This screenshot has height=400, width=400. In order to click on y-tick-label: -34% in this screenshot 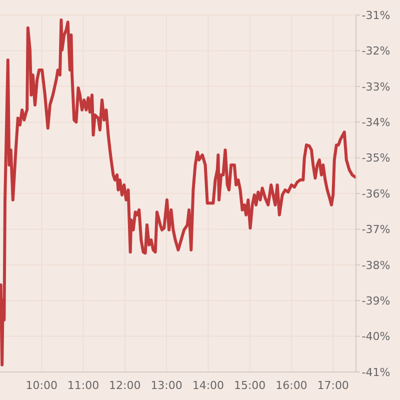, I will do `click(376, 122)`.